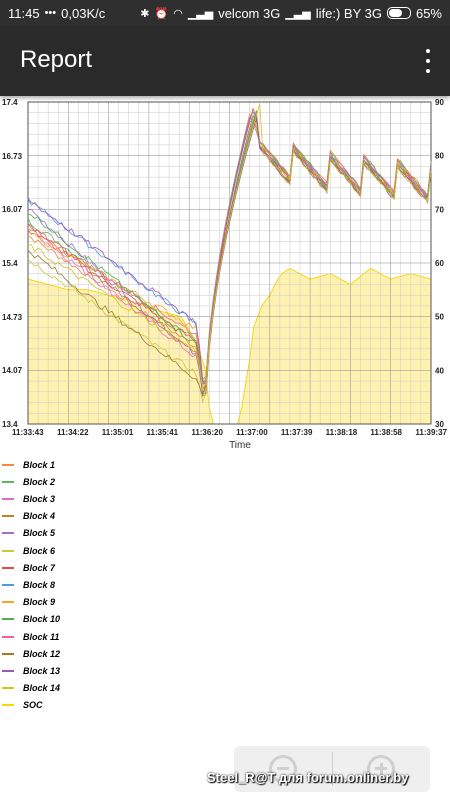  What do you see at coordinates (83, 13) in the screenshot?
I see `network-speed: 0,03K/c` at bounding box center [83, 13].